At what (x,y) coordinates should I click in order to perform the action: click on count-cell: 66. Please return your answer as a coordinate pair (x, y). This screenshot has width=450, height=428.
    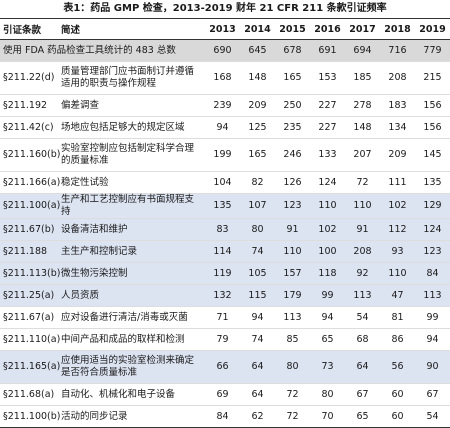
    Looking at the image, I should click on (222, 367).